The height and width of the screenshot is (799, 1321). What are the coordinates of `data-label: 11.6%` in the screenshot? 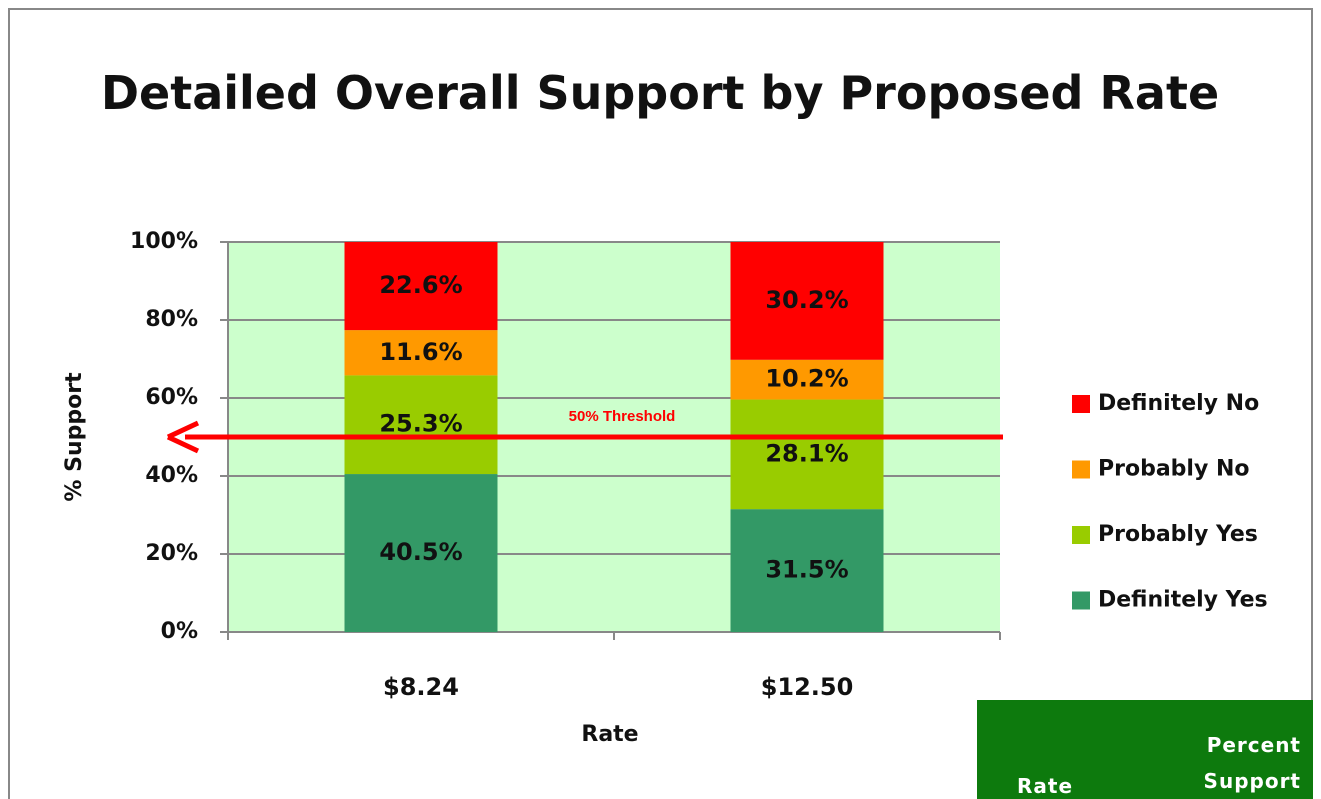 It's located at (420, 352).